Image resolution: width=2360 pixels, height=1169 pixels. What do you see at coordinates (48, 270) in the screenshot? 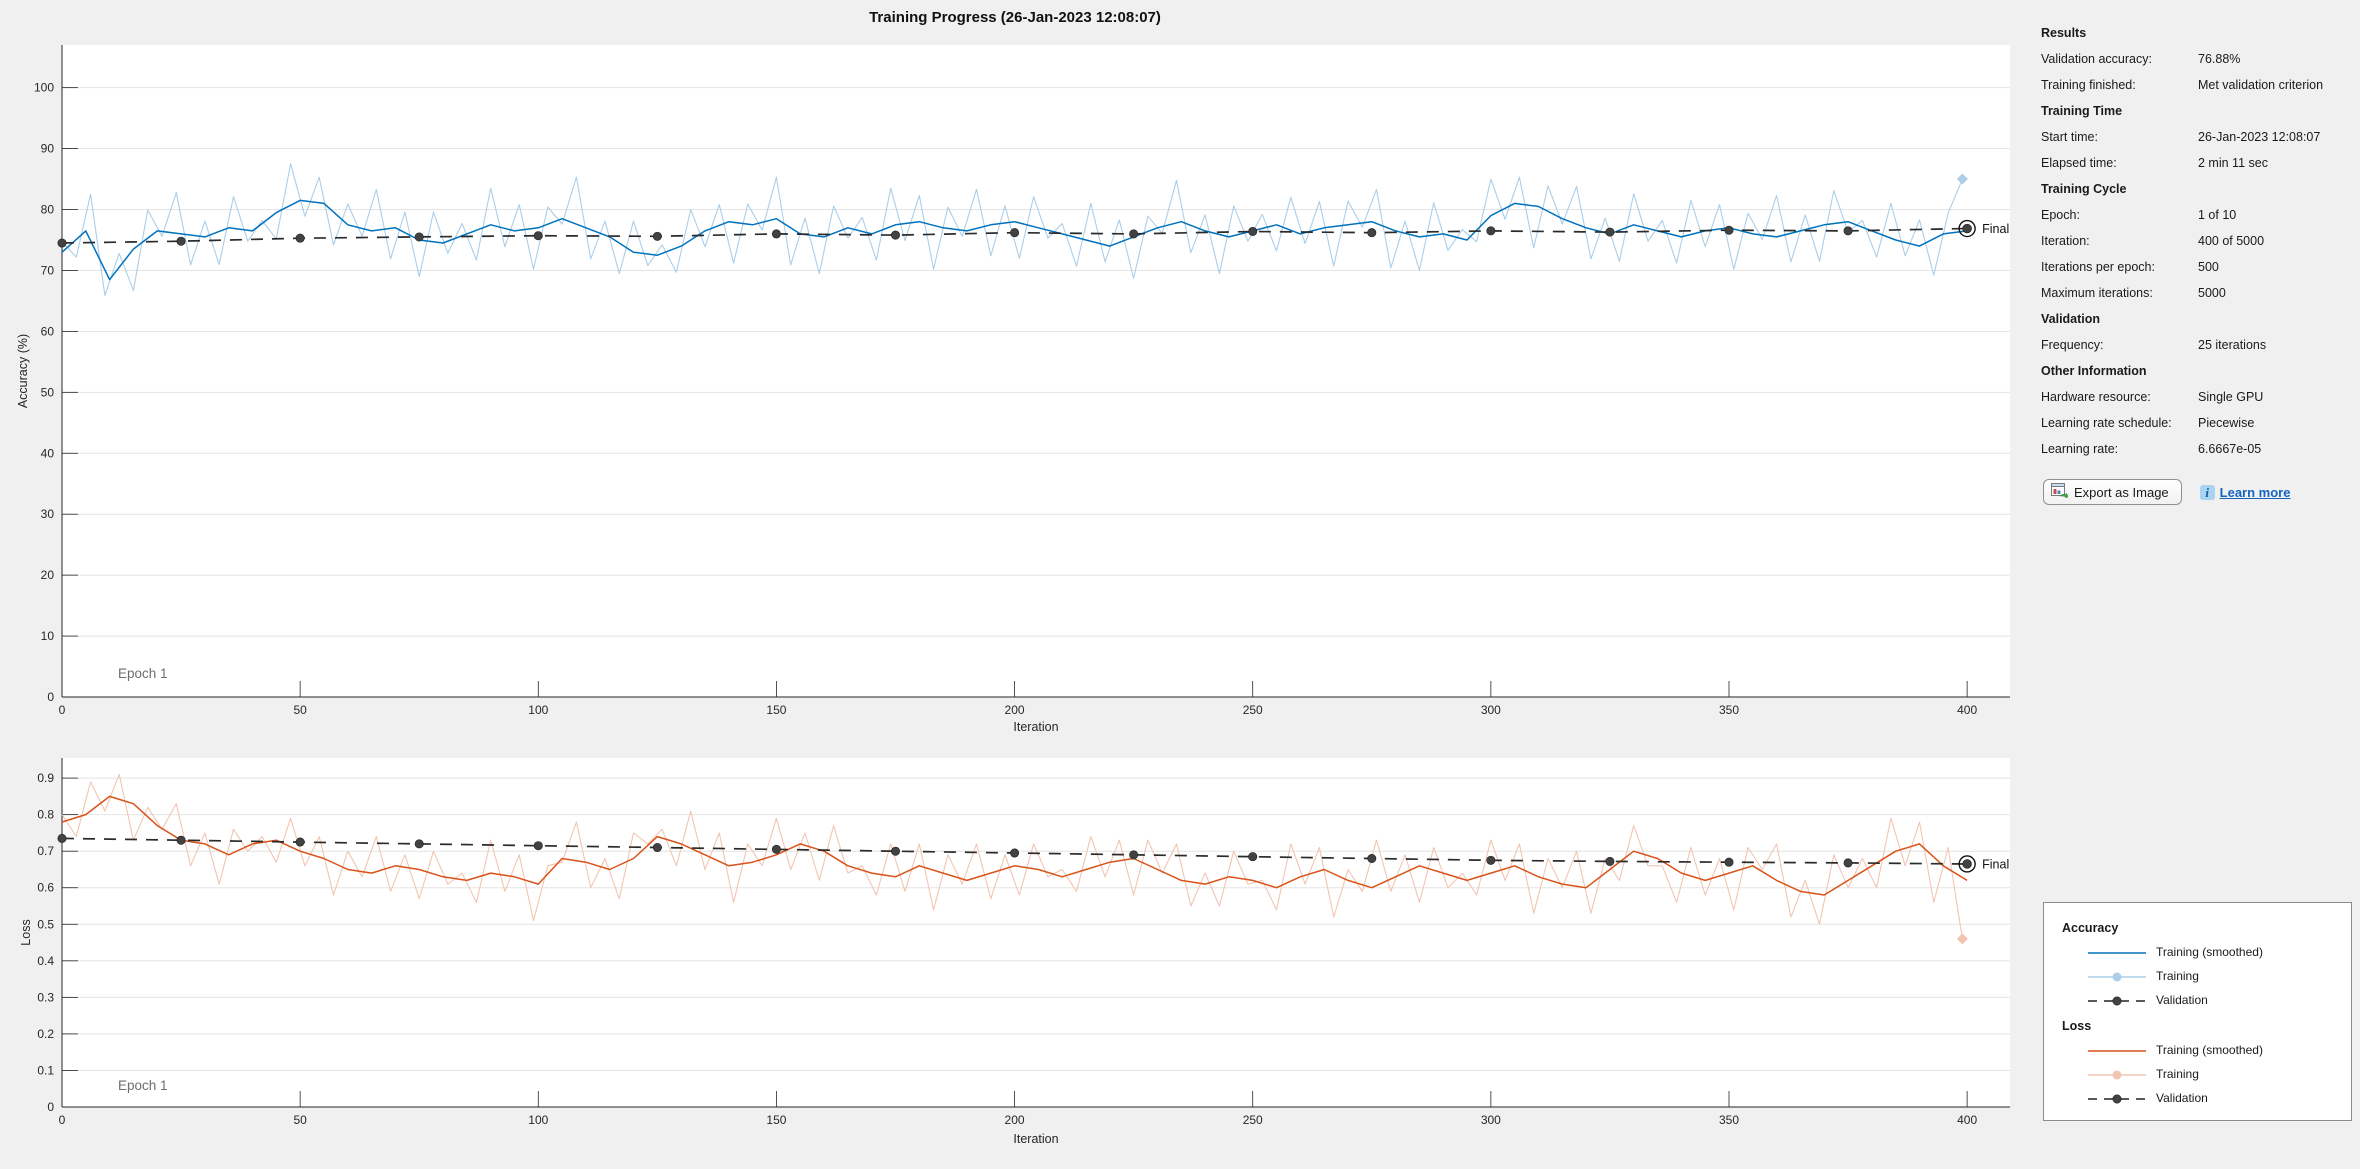
I see `svg-text: 70` at bounding box center [48, 270].